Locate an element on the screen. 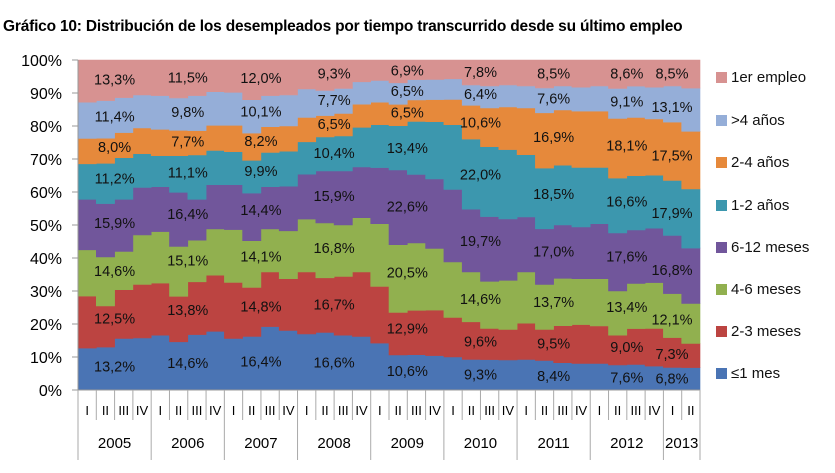 This screenshot has width=835, height=473. data-label: 7,6% is located at coordinates (553, 100).